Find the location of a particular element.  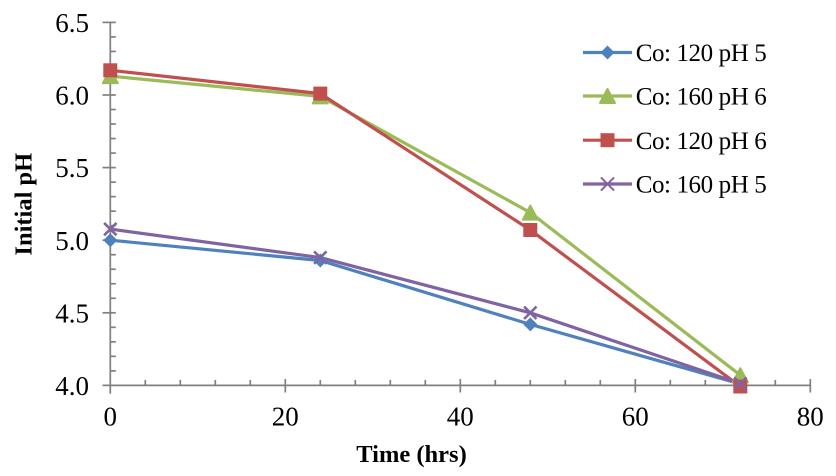

svg-text: Co: 120 pH 6 is located at coordinates (701, 141).